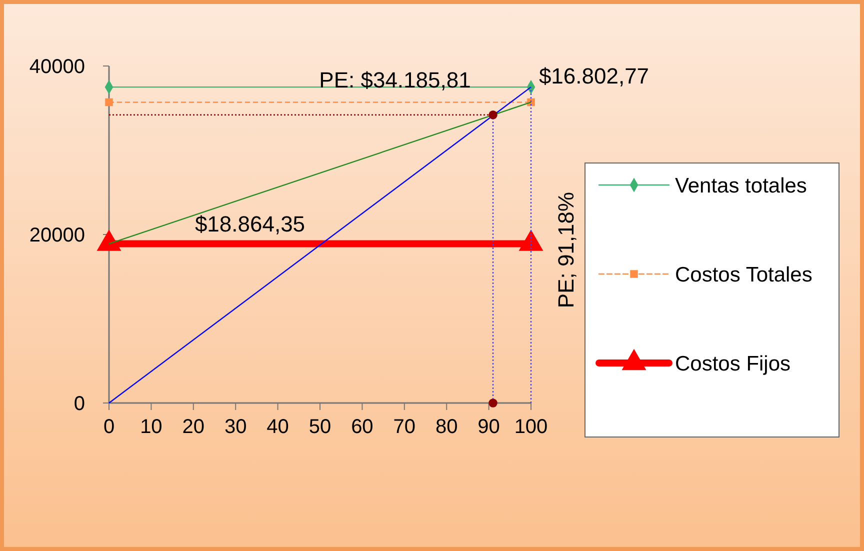 This screenshot has width=864, height=551. I want to click on x-tick-label: 50, so click(320, 427).